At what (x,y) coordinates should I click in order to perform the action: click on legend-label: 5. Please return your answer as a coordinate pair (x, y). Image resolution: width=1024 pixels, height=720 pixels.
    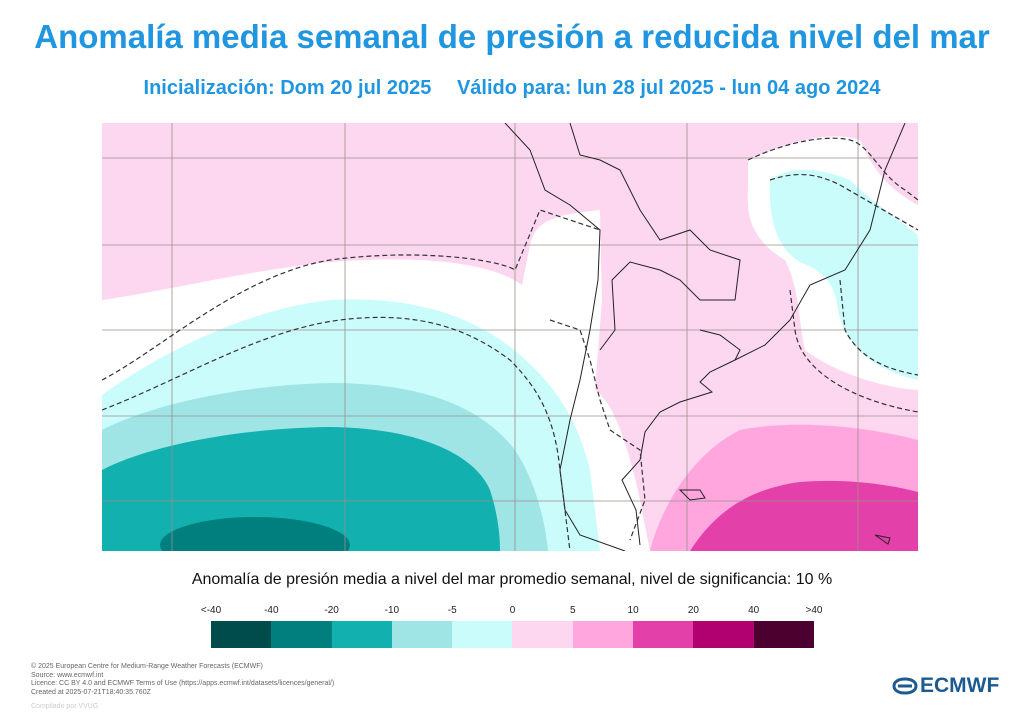
    Looking at the image, I should click on (573, 610).